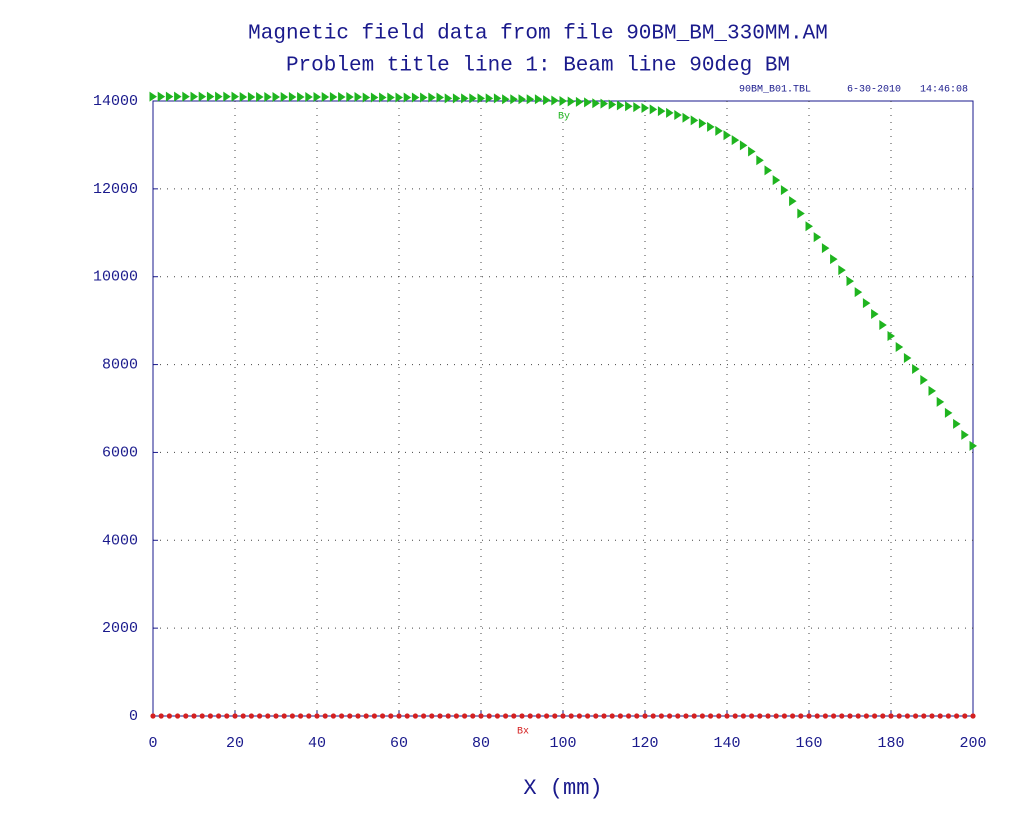 The height and width of the screenshot is (819, 1024). What do you see at coordinates (808, 743) in the screenshot?
I see `x-tick-label: 160` at bounding box center [808, 743].